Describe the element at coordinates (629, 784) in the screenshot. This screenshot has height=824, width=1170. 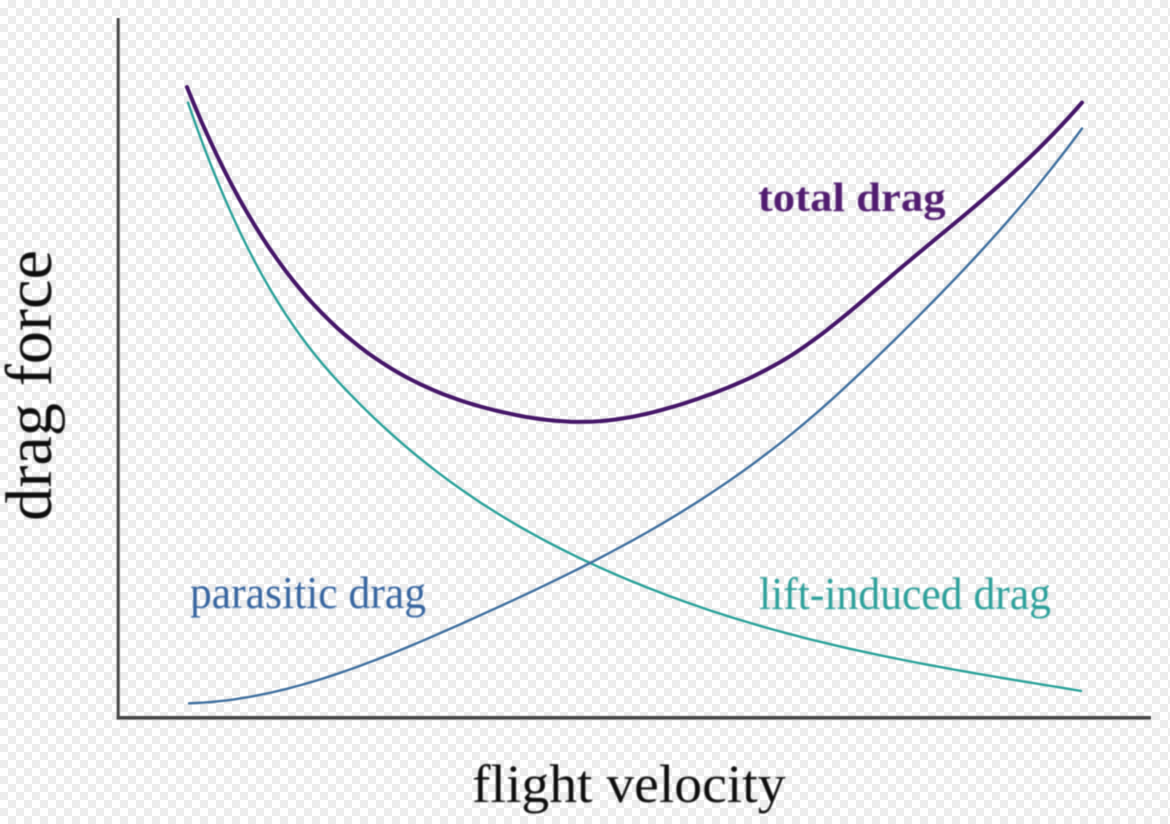
I see `svg-text: flight velocity` at that location.